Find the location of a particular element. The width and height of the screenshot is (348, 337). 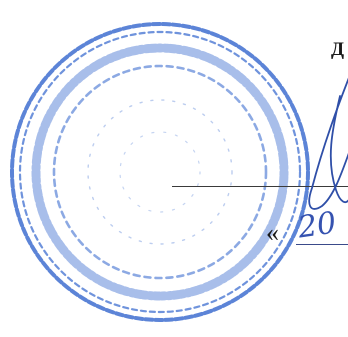

date-open-quote: « is located at coordinates (272, 232).